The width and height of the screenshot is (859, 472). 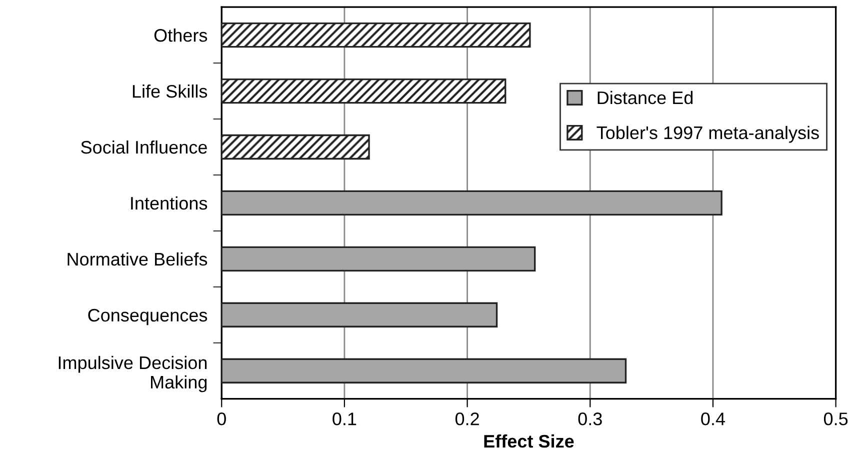 What do you see at coordinates (344, 419) in the screenshot?
I see `x-tick-label: 0.1` at bounding box center [344, 419].